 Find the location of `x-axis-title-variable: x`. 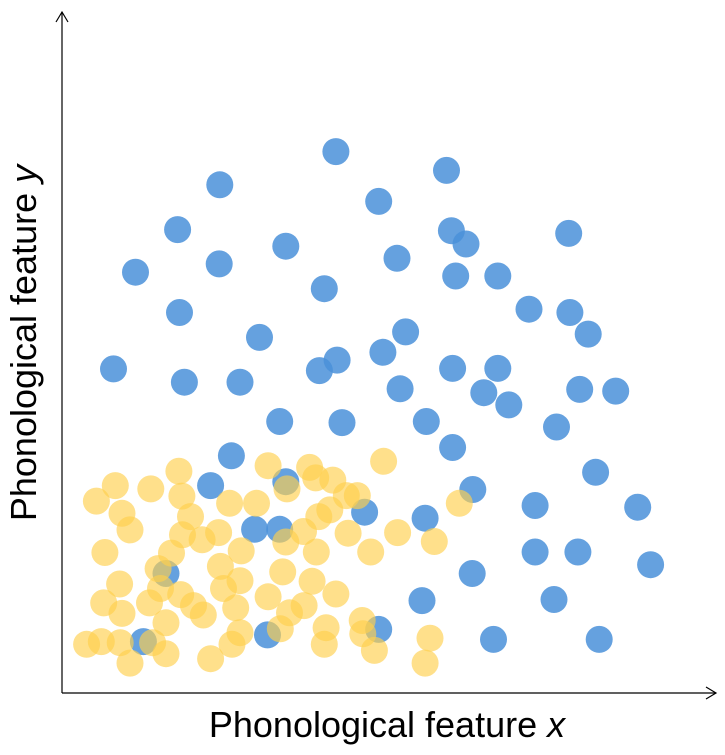

x-axis-title-variable: x is located at coordinates (556, 724).